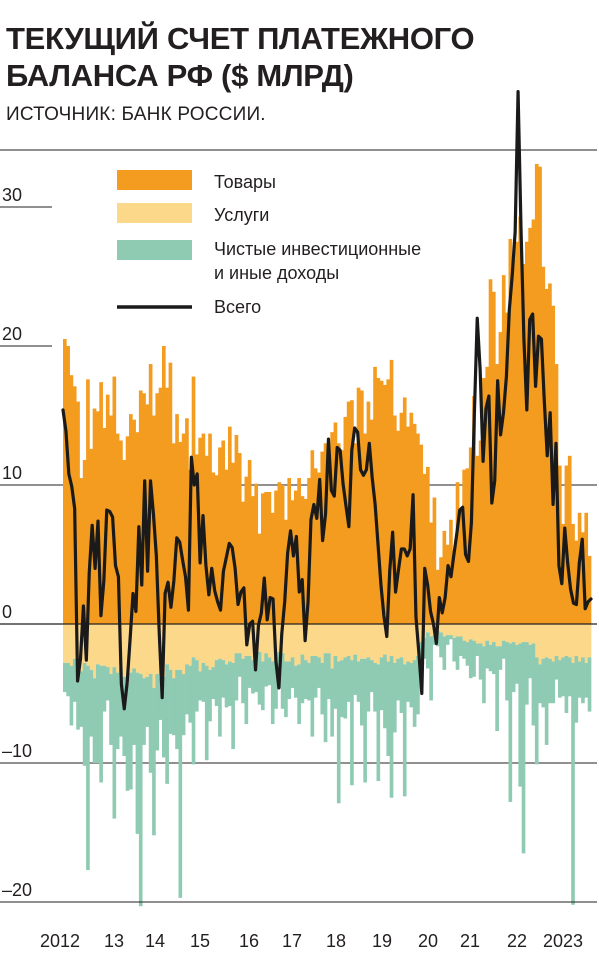  Describe the element at coordinates (249, 941) in the screenshot. I see `x-tick-label: 16` at that location.